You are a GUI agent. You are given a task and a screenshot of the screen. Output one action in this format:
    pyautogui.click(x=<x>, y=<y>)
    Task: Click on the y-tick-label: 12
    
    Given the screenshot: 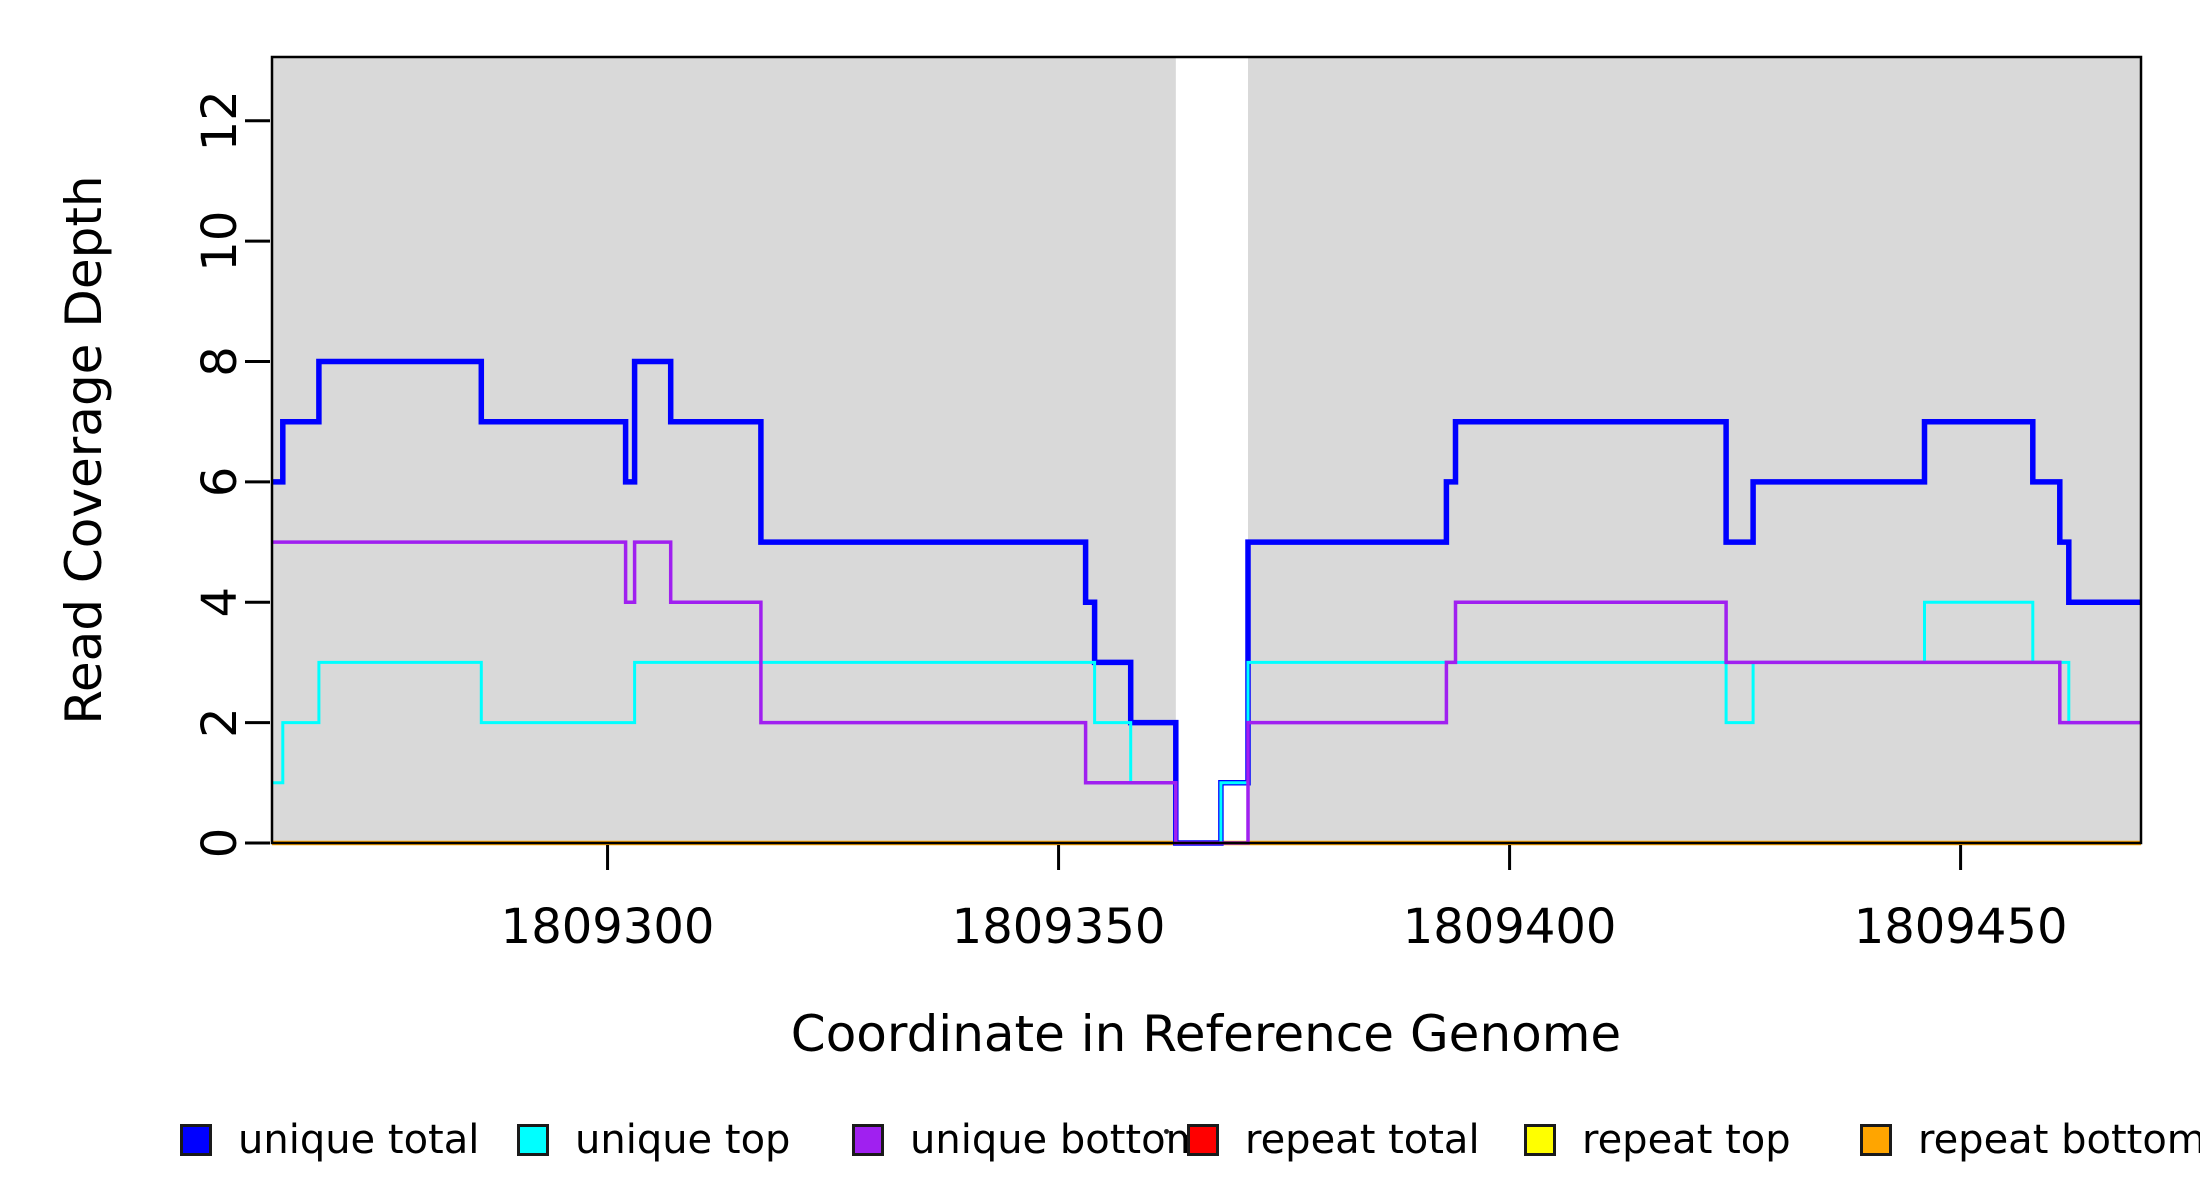 What is the action you would take?
    pyautogui.click(x=220, y=120)
    